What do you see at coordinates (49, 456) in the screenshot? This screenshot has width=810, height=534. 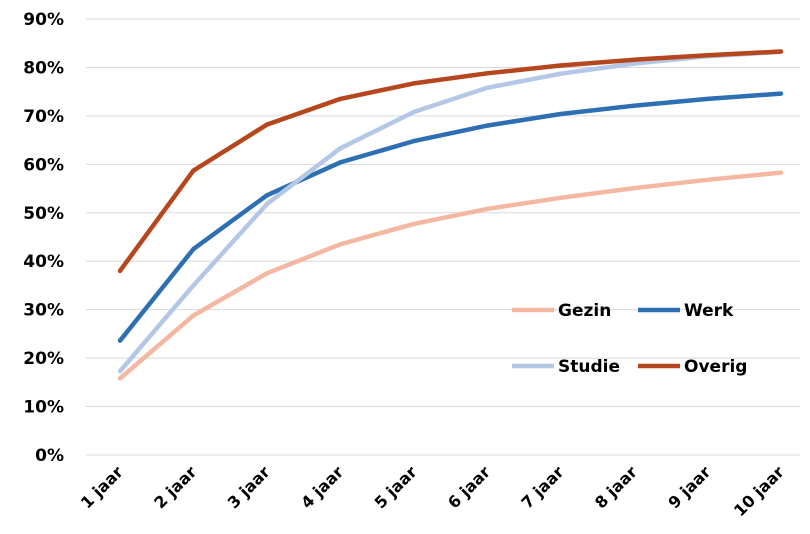 I see `y-tick-label: 0%` at bounding box center [49, 456].